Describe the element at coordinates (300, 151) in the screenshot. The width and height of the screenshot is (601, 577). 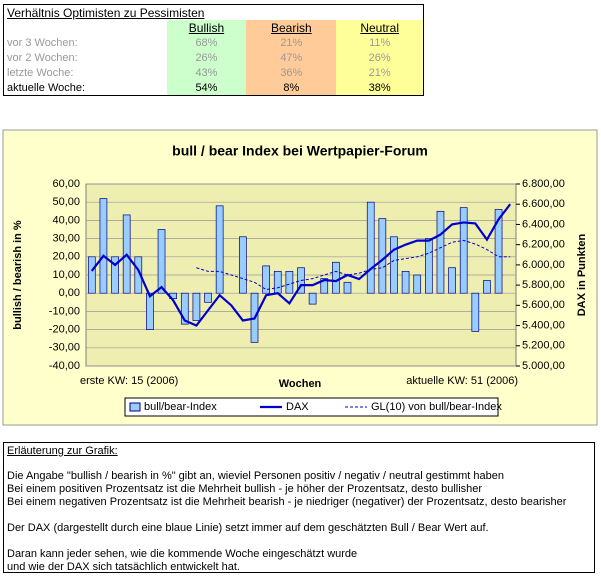
I see `chart-title: bull / bear Index bei Wertpapier-Forum` at that location.